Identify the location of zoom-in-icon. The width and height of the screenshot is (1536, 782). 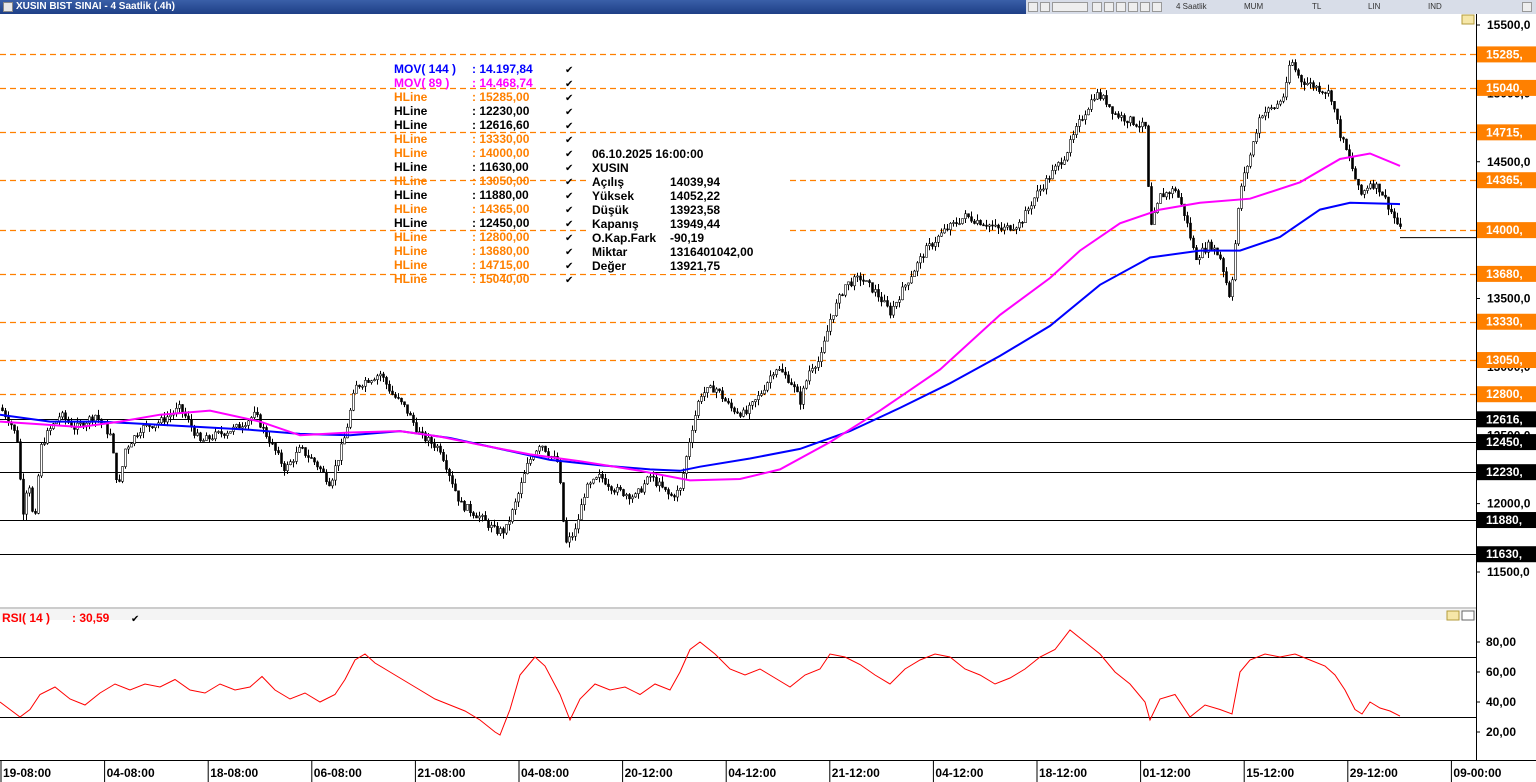
(1097, 7).